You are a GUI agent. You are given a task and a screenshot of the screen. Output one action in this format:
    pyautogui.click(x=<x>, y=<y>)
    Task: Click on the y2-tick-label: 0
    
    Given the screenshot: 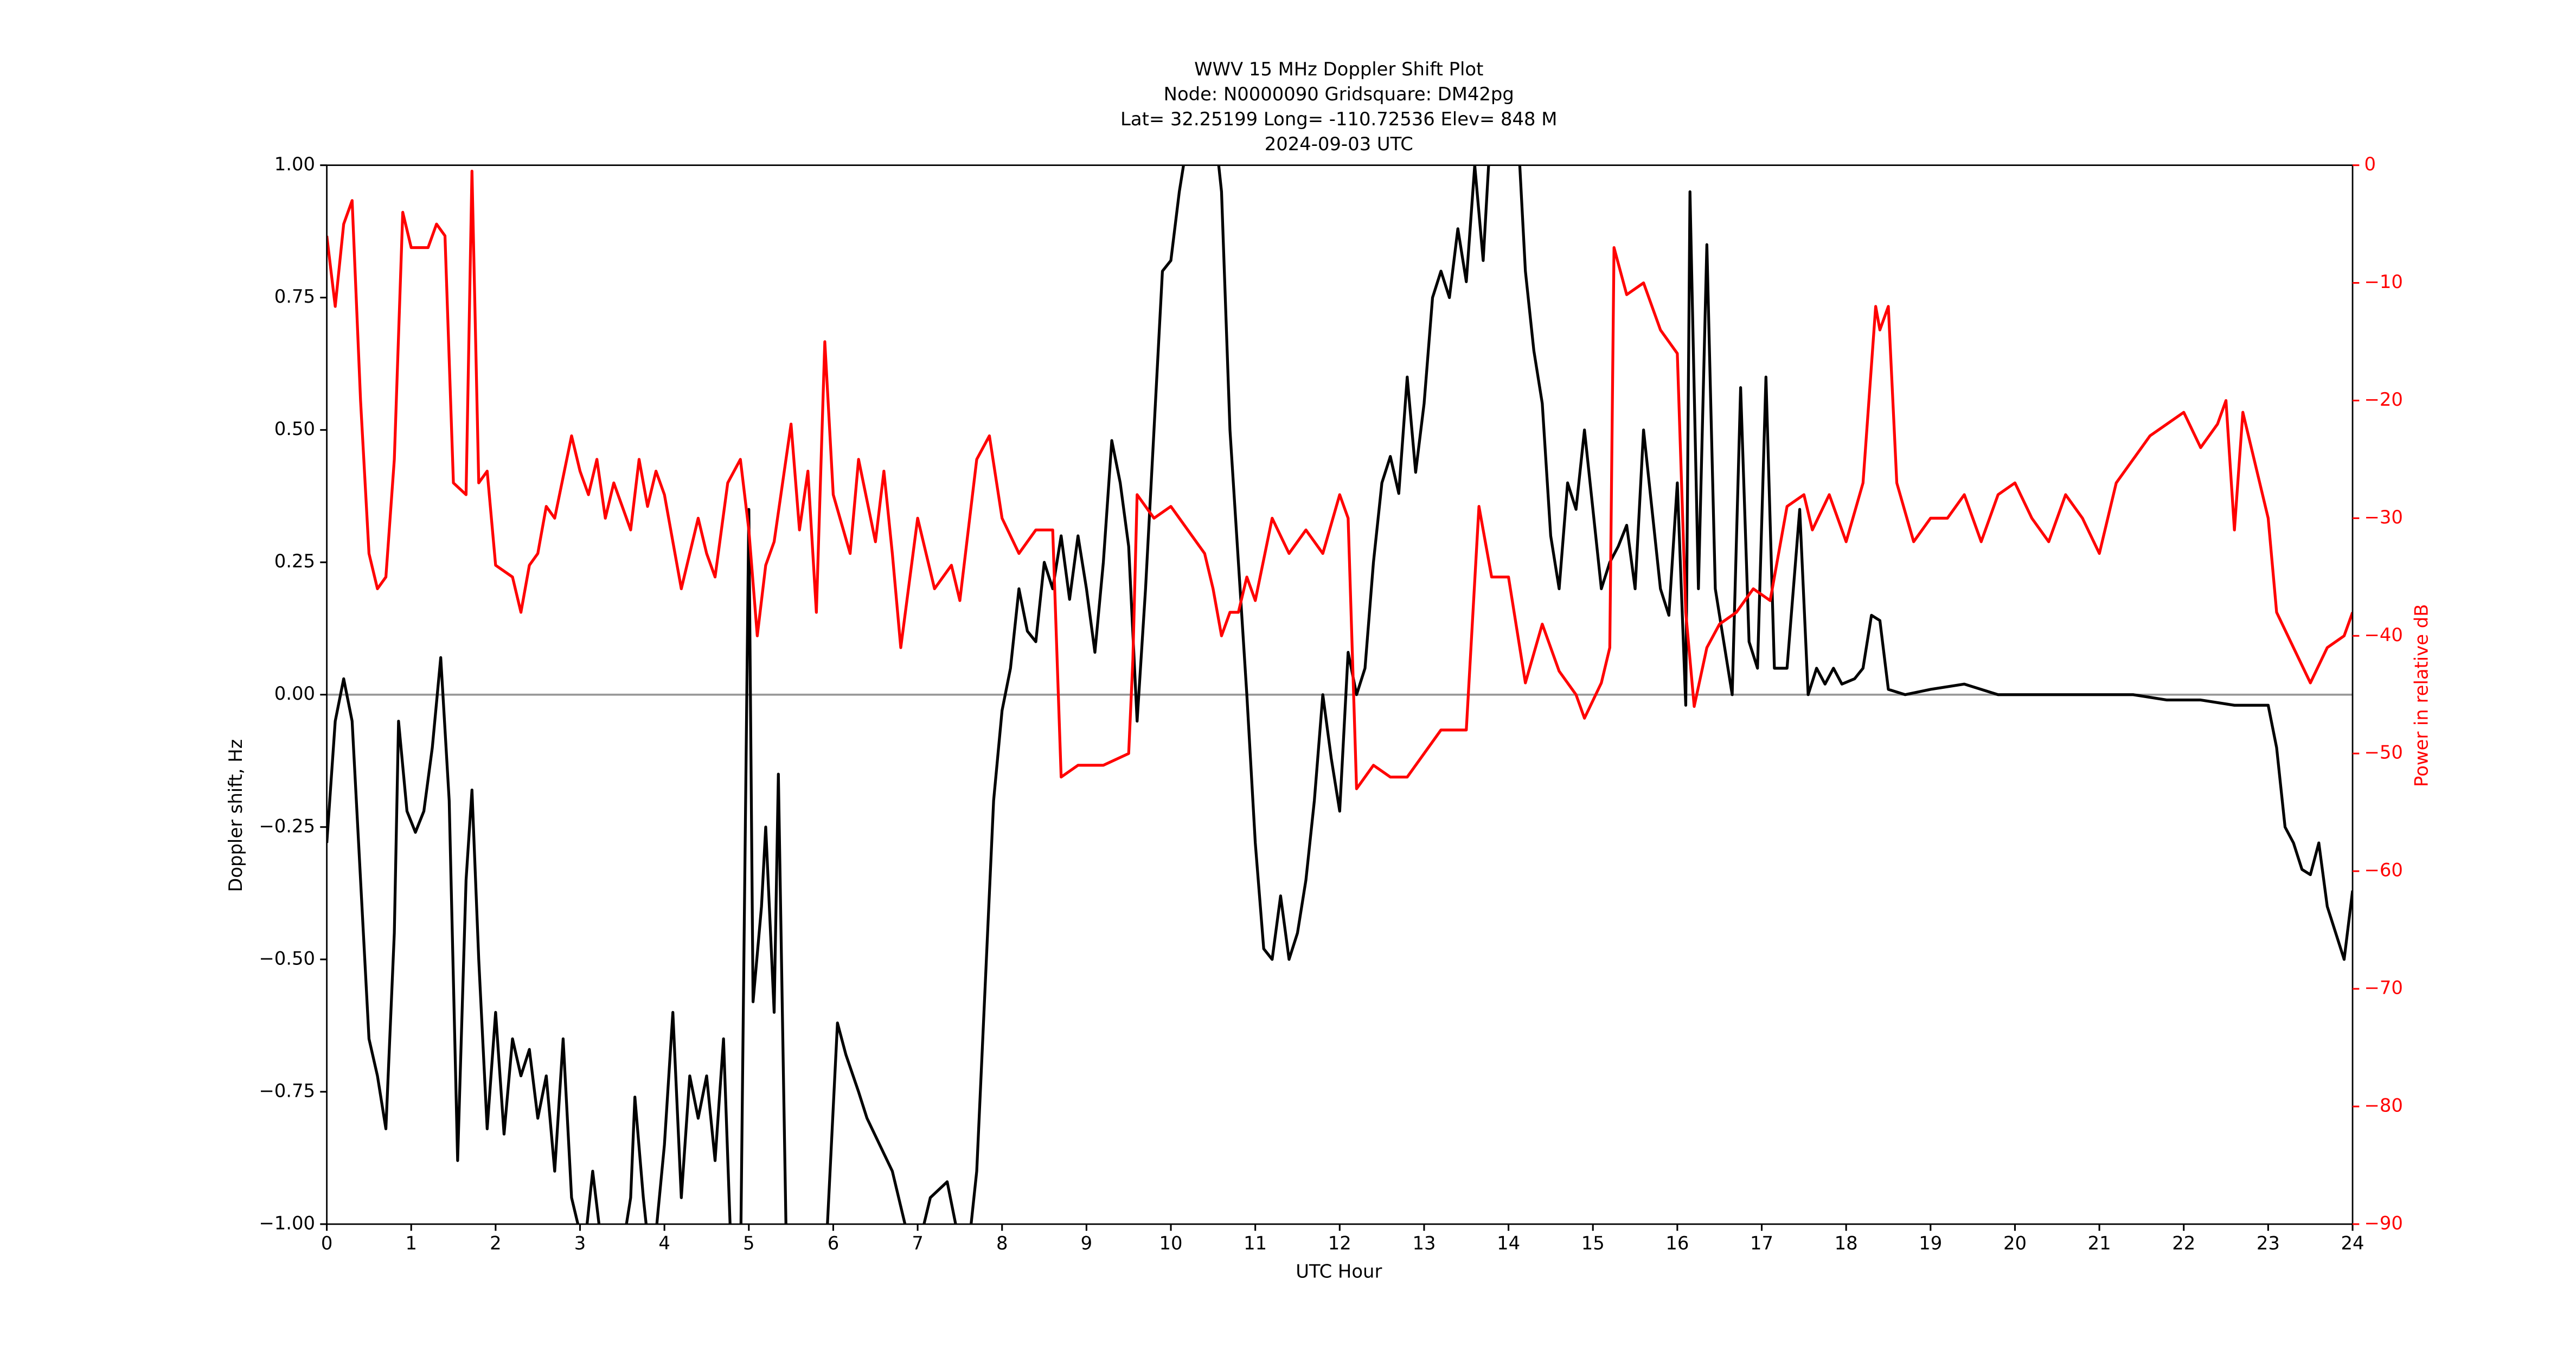 What is the action you would take?
    pyautogui.click(x=2370, y=164)
    